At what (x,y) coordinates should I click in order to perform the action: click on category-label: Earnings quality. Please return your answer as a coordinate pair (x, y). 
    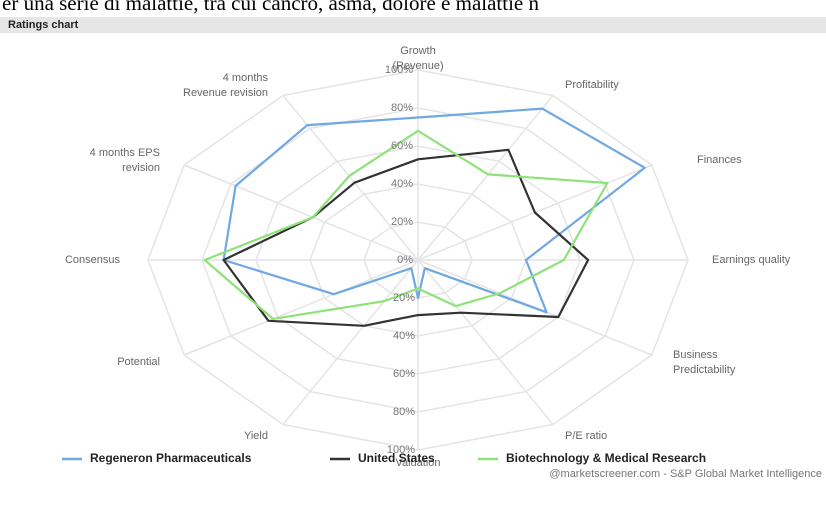
    Looking at the image, I should click on (751, 260).